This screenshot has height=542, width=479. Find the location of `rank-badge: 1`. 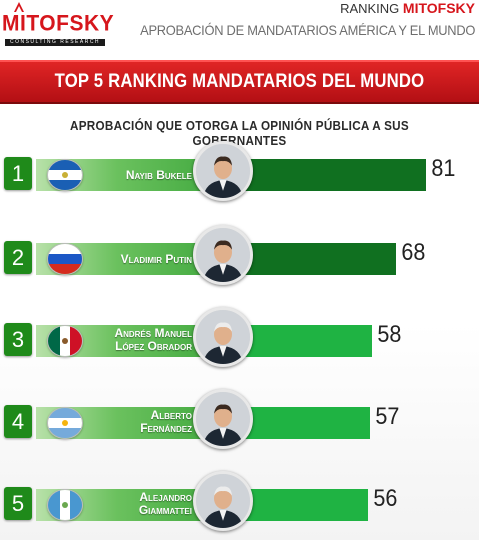

rank-badge: 1 is located at coordinates (18, 173).